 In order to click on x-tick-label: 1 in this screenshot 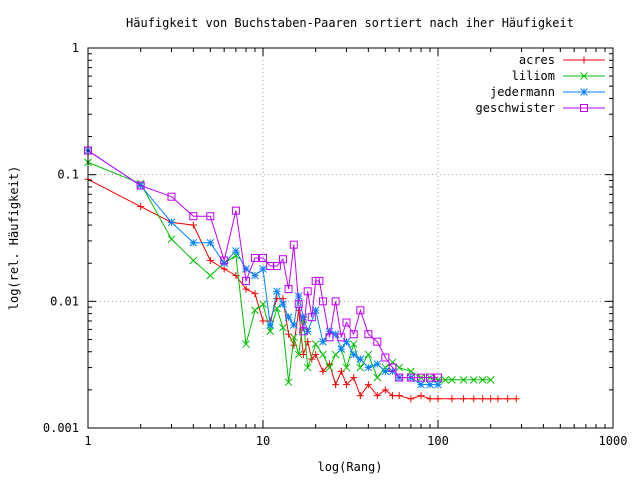, I will do `click(87, 441)`.